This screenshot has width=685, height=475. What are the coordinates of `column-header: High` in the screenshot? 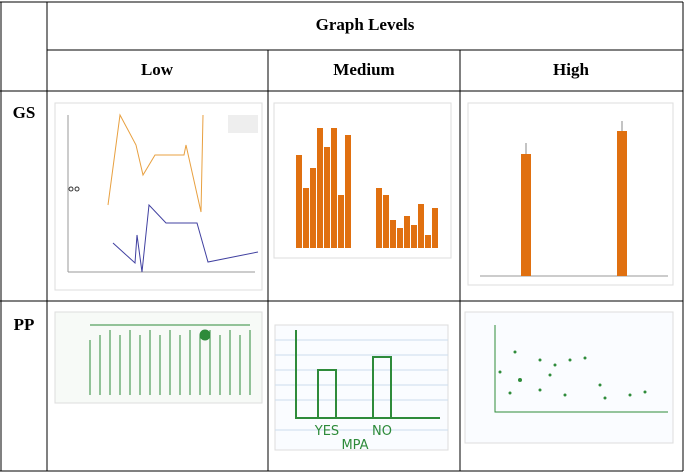 It's located at (571, 69).